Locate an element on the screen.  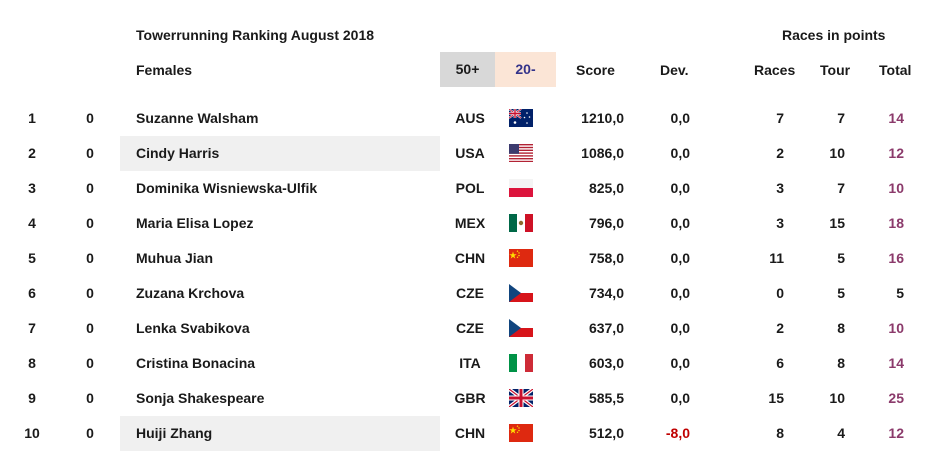
athlete-name: Suzanne Walsham is located at coordinates (197, 118).